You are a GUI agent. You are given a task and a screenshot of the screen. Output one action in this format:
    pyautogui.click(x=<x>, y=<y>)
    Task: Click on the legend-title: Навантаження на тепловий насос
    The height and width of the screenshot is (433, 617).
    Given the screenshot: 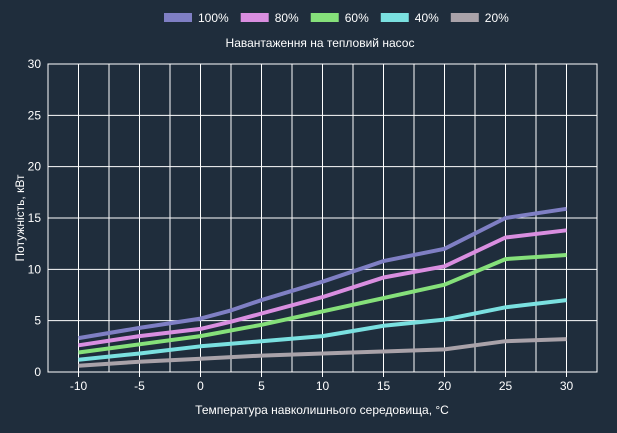 What is the action you would take?
    pyautogui.click(x=320, y=43)
    